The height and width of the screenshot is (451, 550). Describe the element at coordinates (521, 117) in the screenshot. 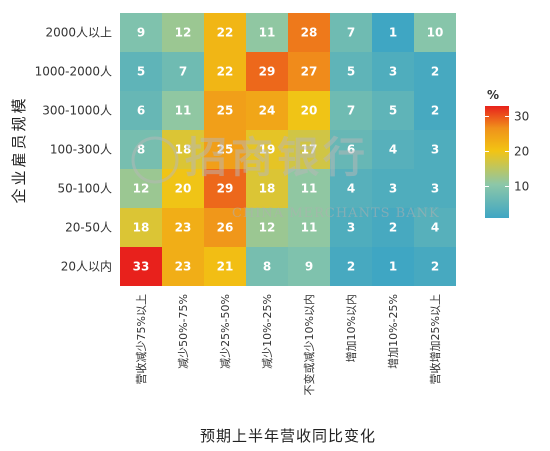

I see `legend-tick-label: 30` at that location.